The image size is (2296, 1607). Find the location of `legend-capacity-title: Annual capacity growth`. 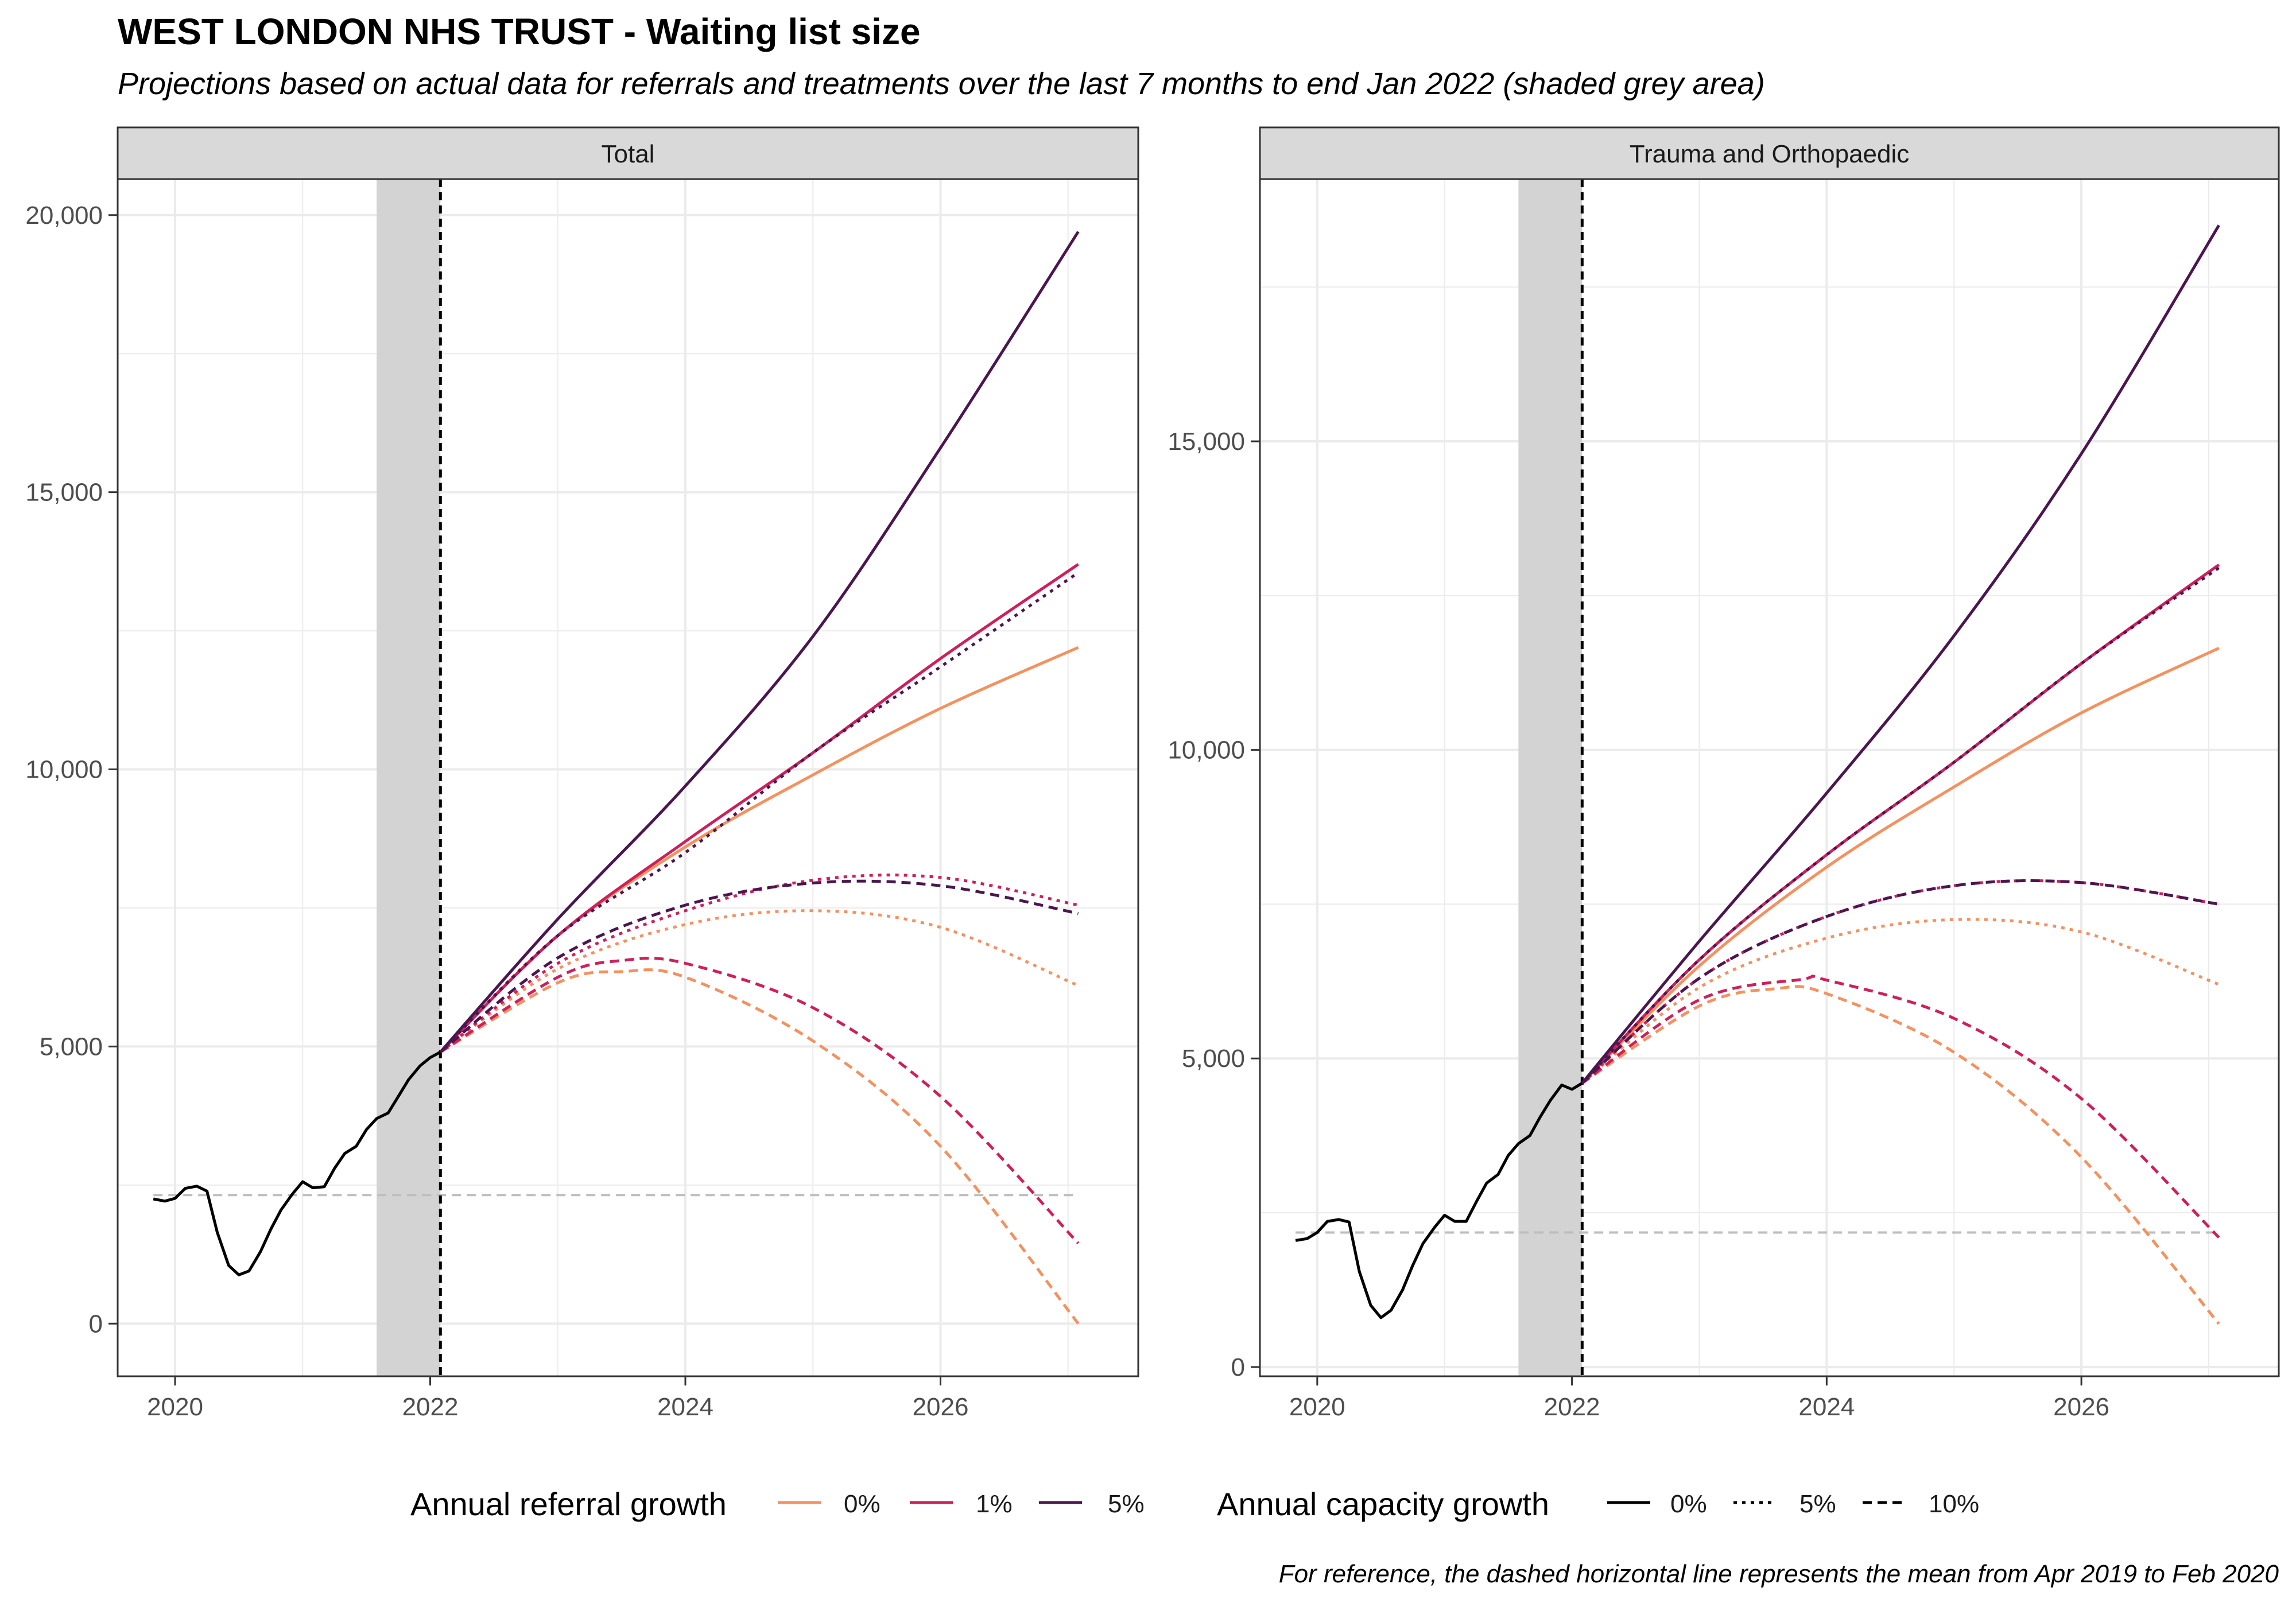

legend-capacity-title: Annual capacity growth is located at coordinates (1383, 1504).